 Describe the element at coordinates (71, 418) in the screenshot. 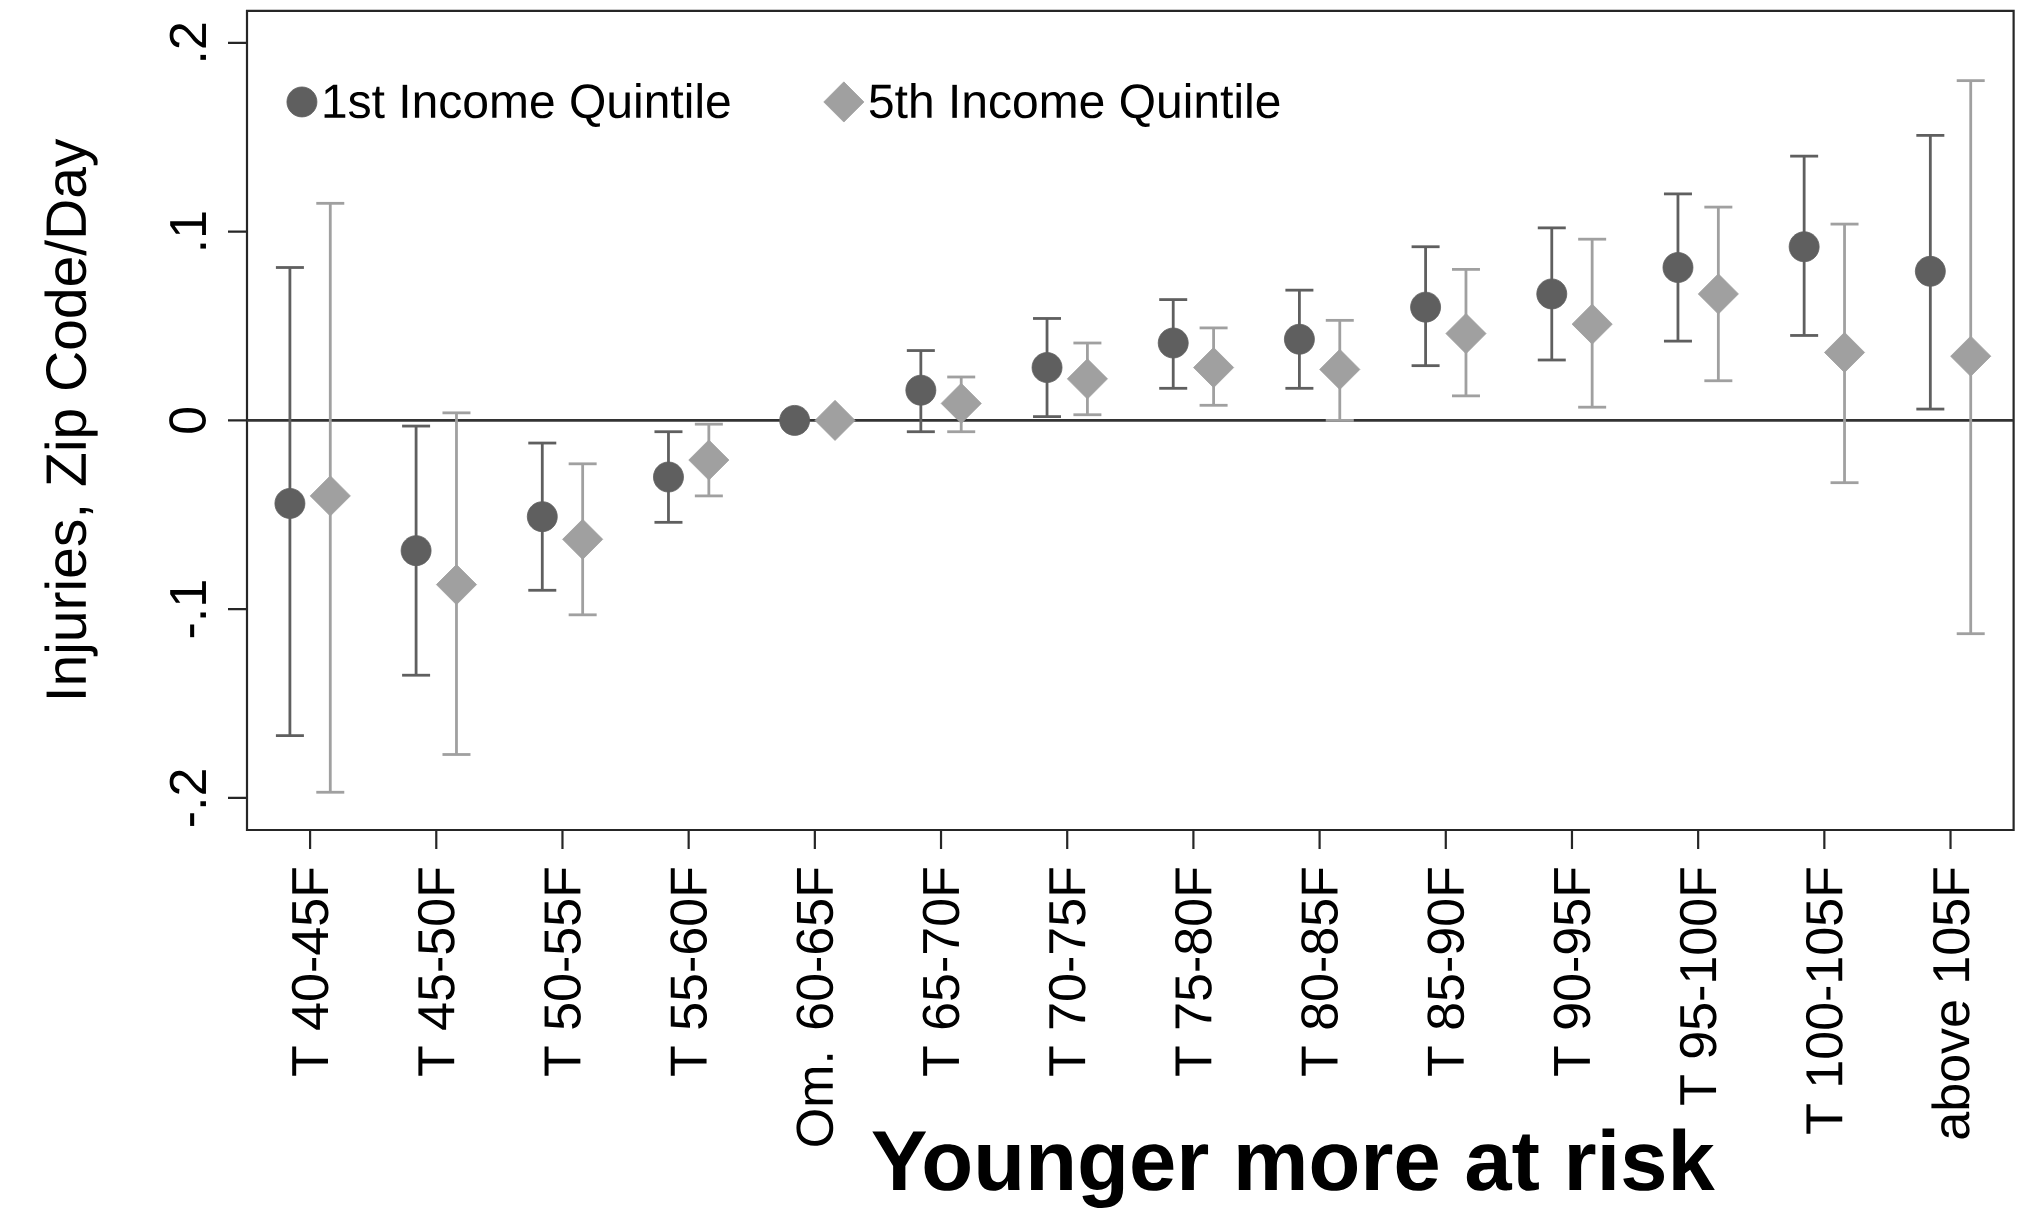

I see `y-axis-title: Injuries, Zip Code/Day` at that location.